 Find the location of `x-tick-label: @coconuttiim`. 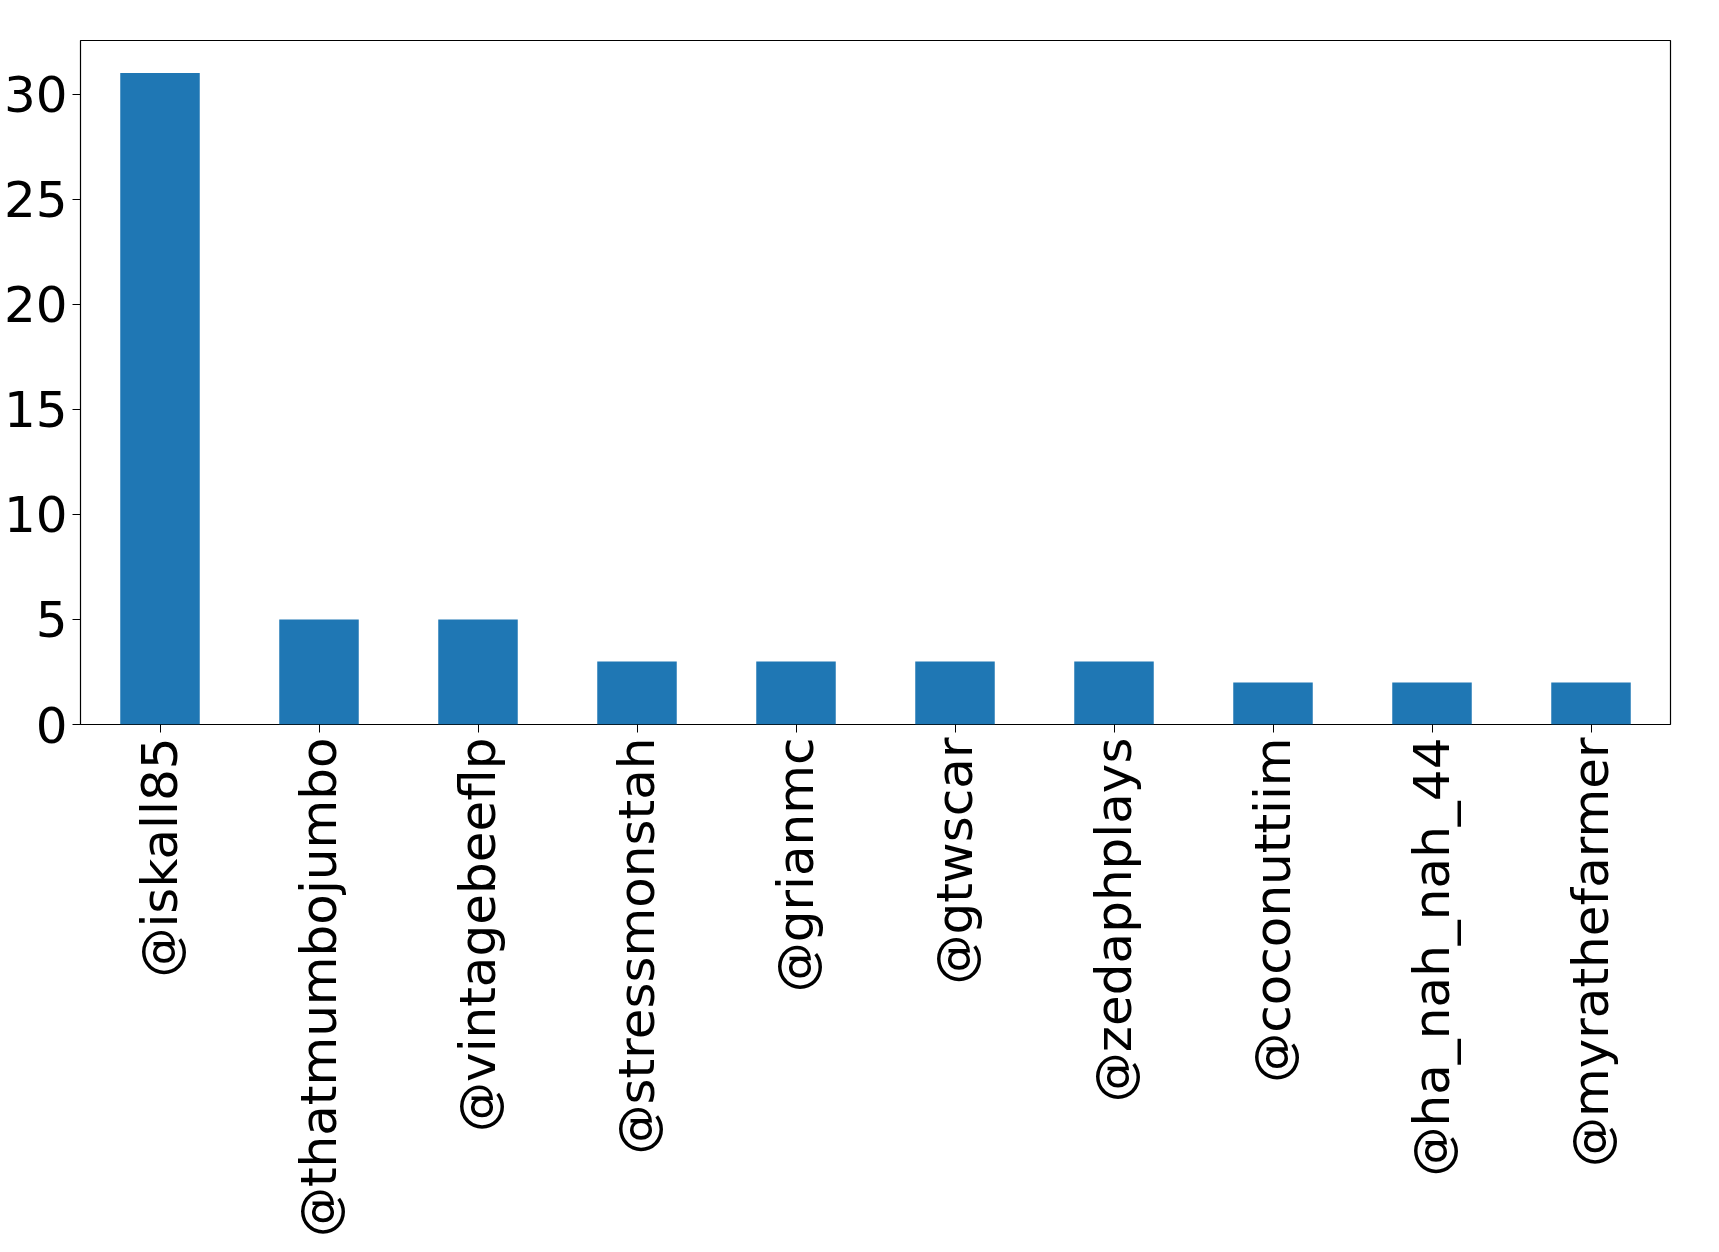

x-tick-label: @coconuttiim is located at coordinates (1273, 910).